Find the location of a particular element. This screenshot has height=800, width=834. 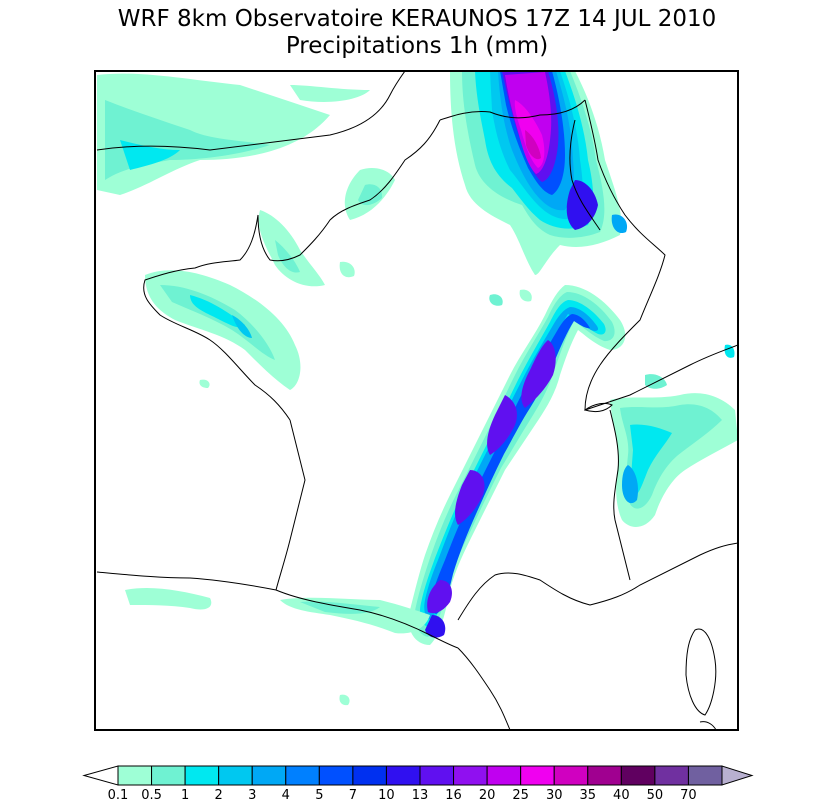

precip-cell-normandy is located at coordinates (306, 248).